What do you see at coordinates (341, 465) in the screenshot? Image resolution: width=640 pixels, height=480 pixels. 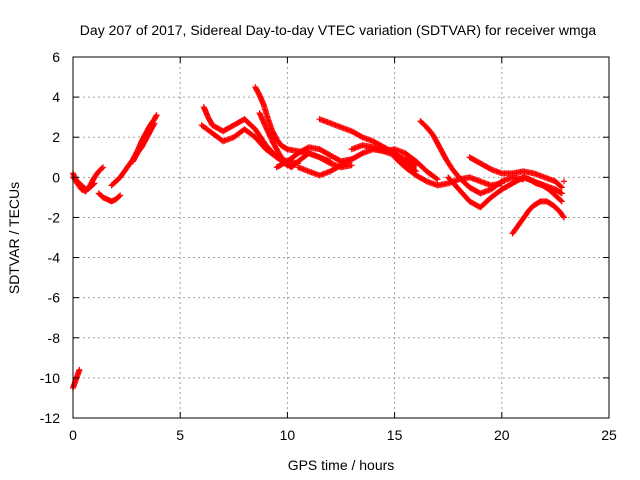 I see `x-axis-label: GPS time / hours` at bounding box center [341, 465].